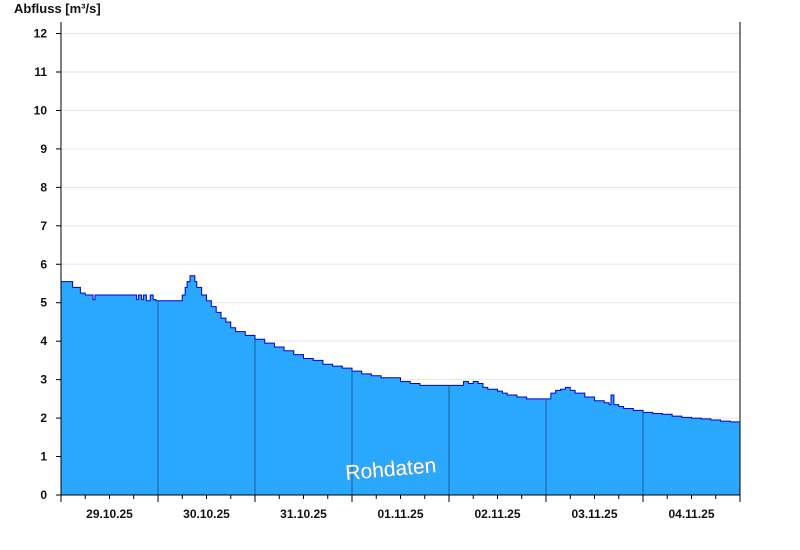 The height and width of the screenshot is (550, 800). I want to click on y-tick-label: 11, so click(40, 72).